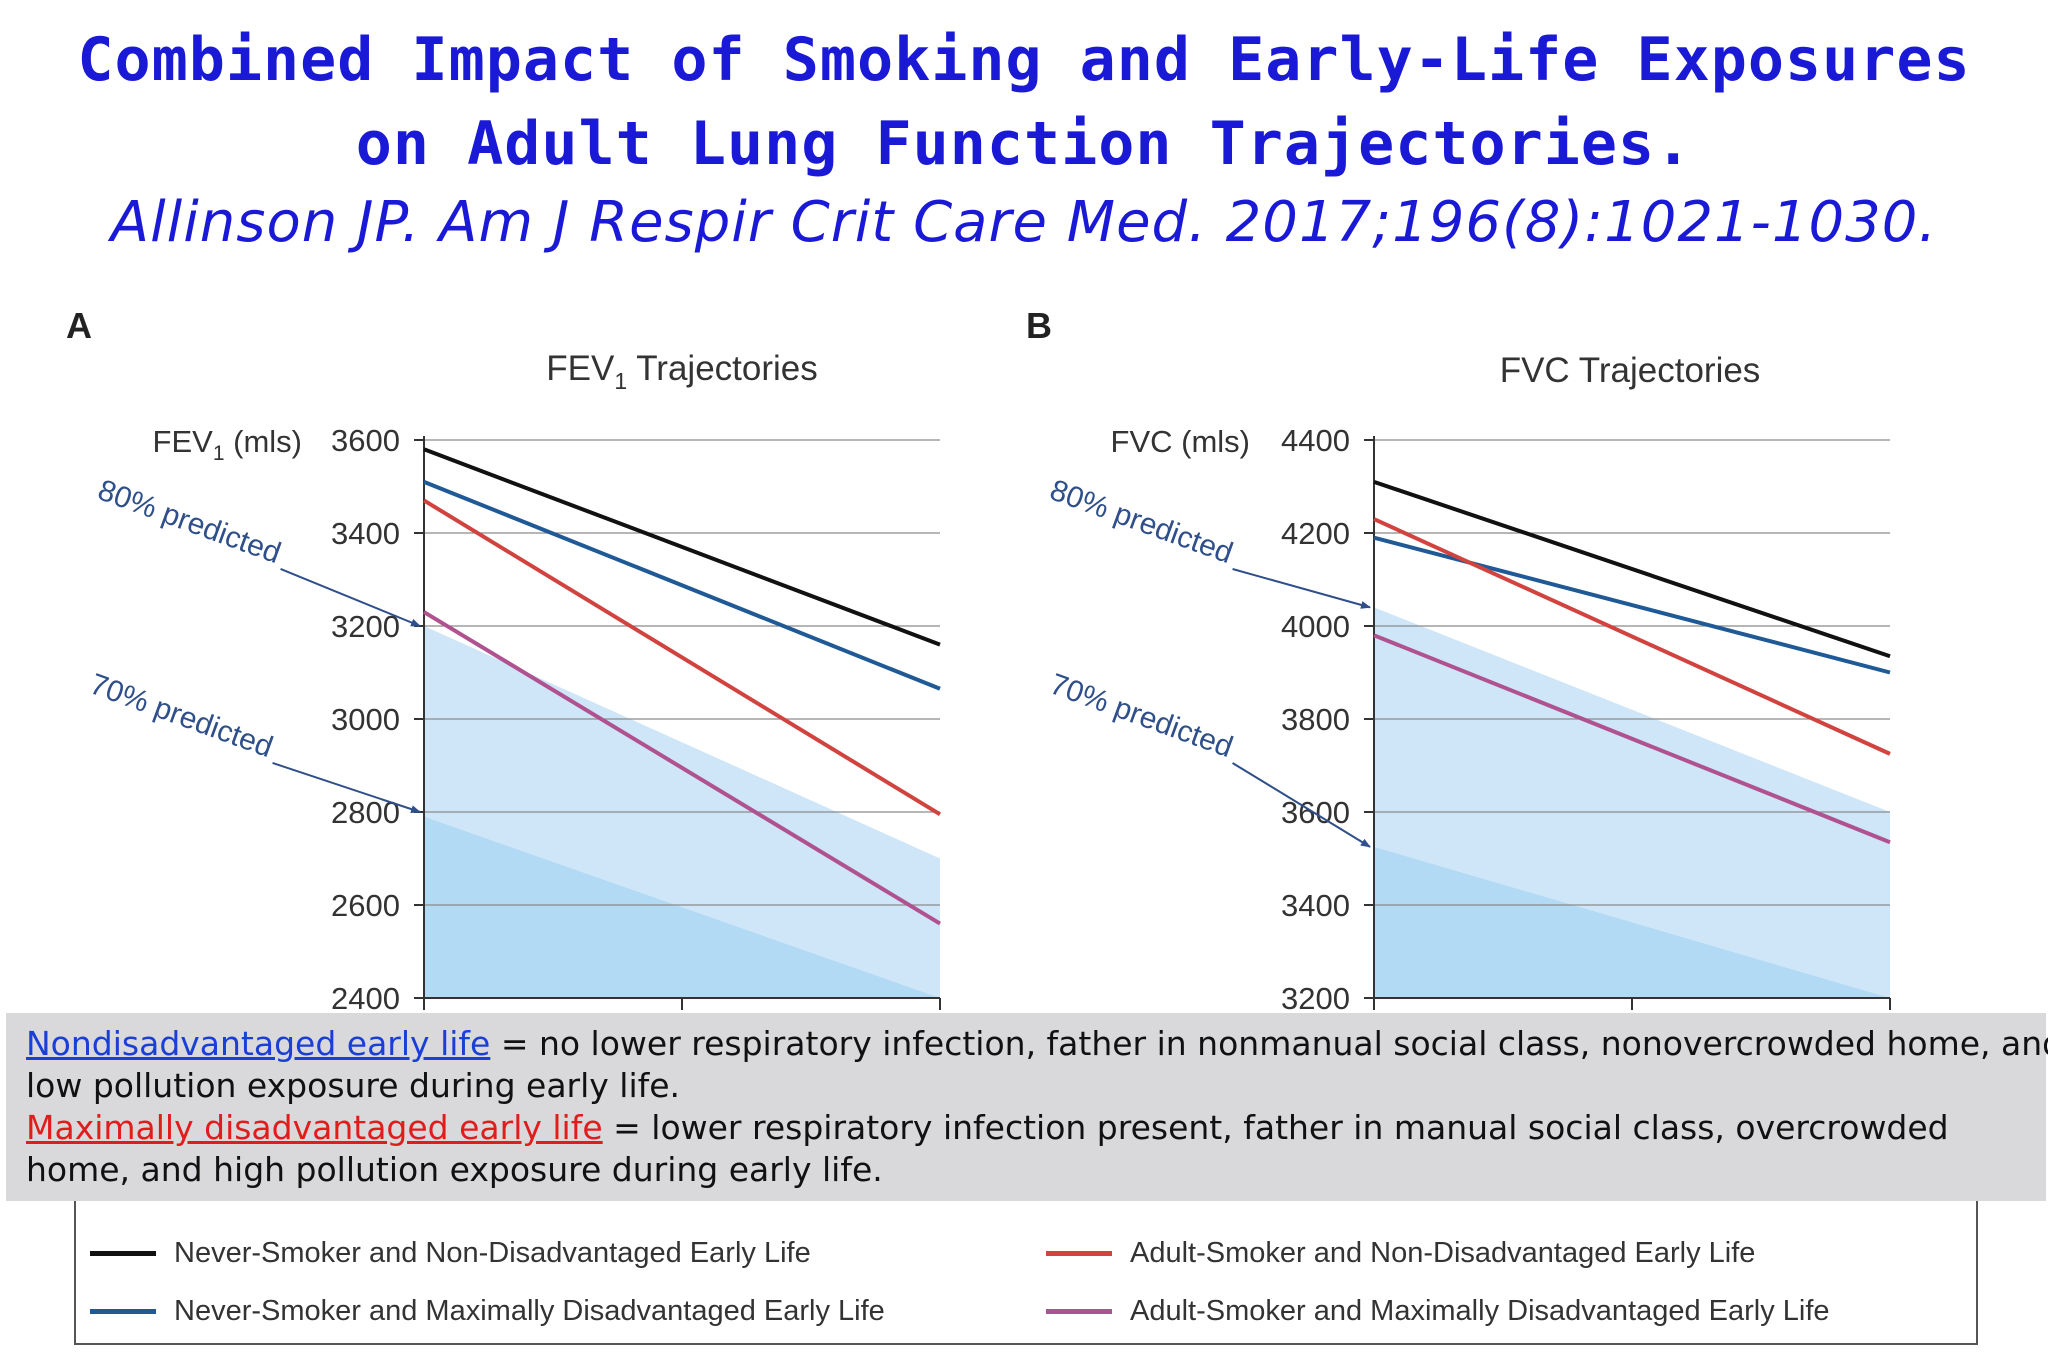  I want to click on chart-title-text: FVC Trajectories, so click(1630, 370).